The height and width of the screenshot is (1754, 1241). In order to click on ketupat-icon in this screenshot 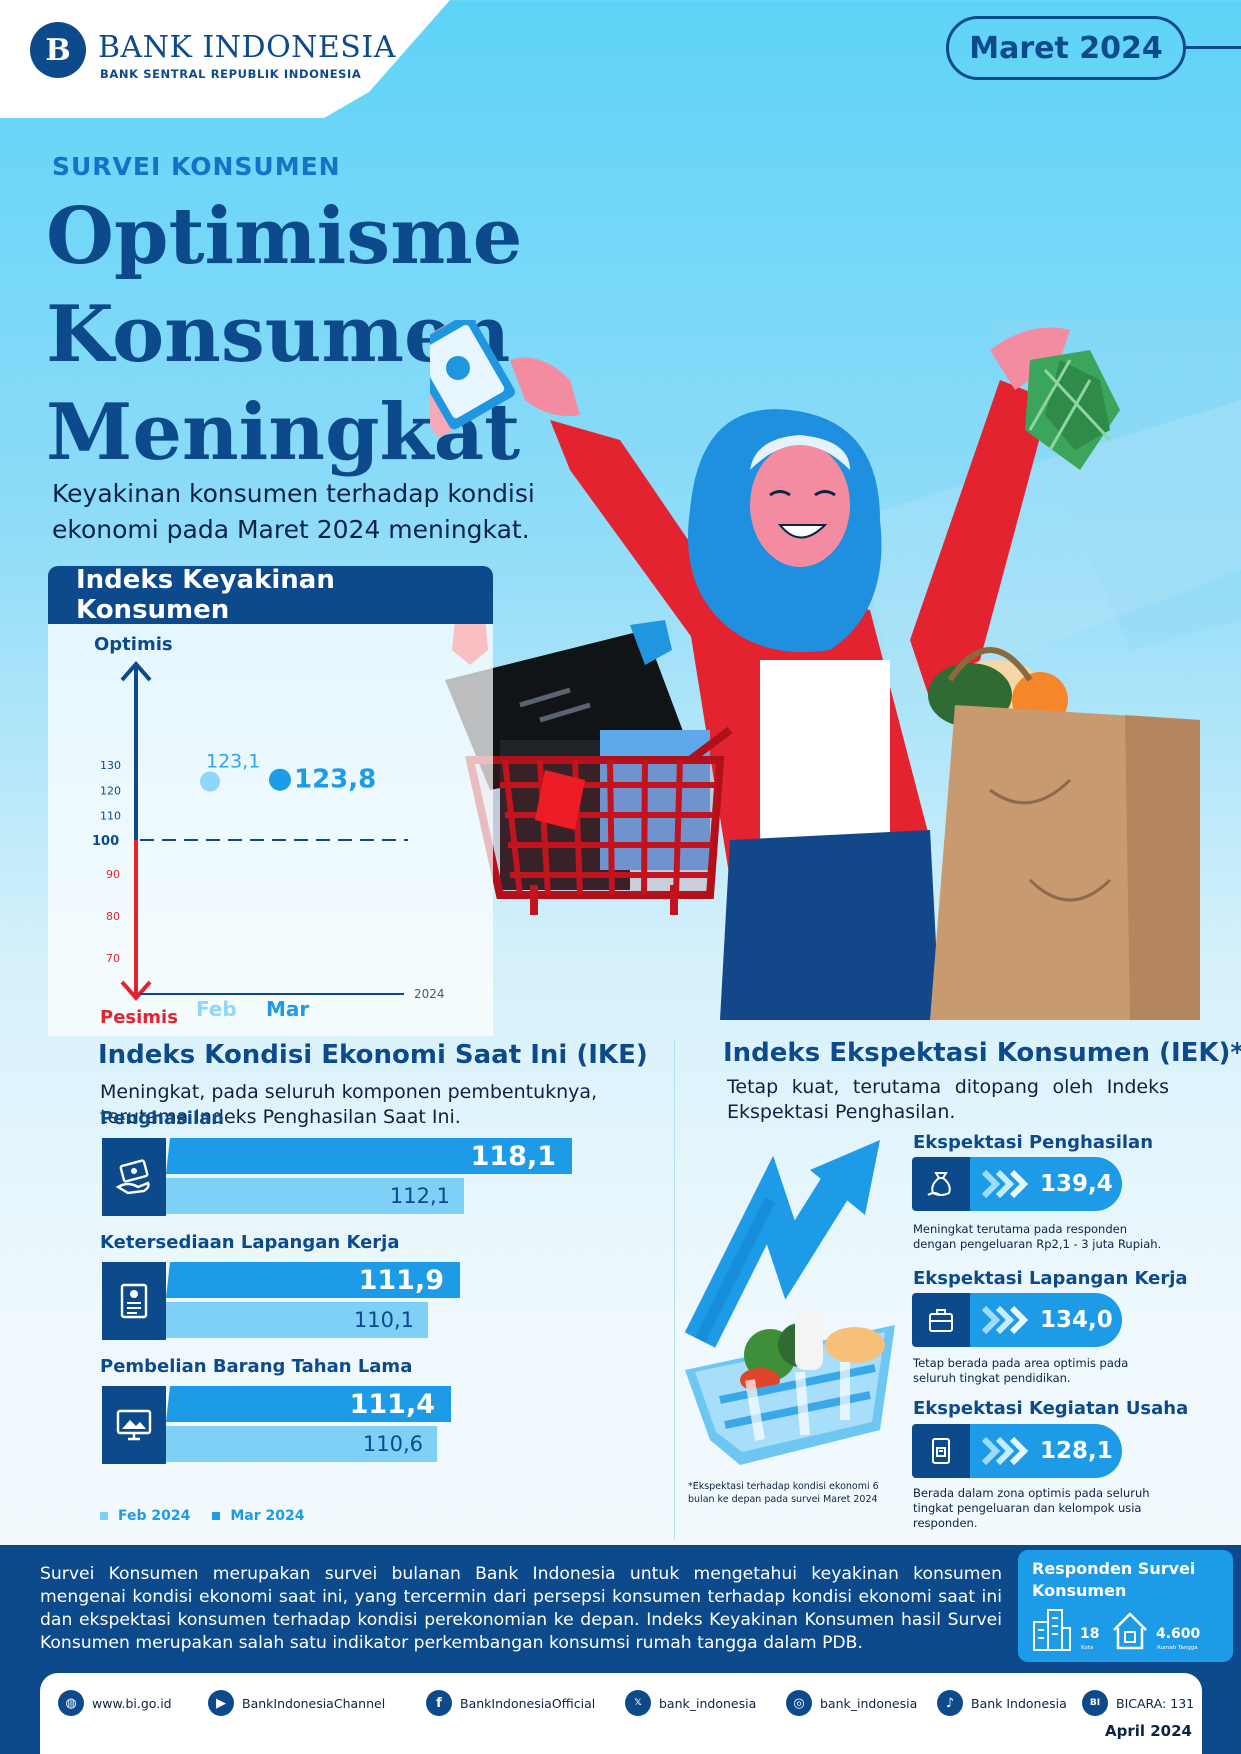, I will do `click(1072, 410)`.